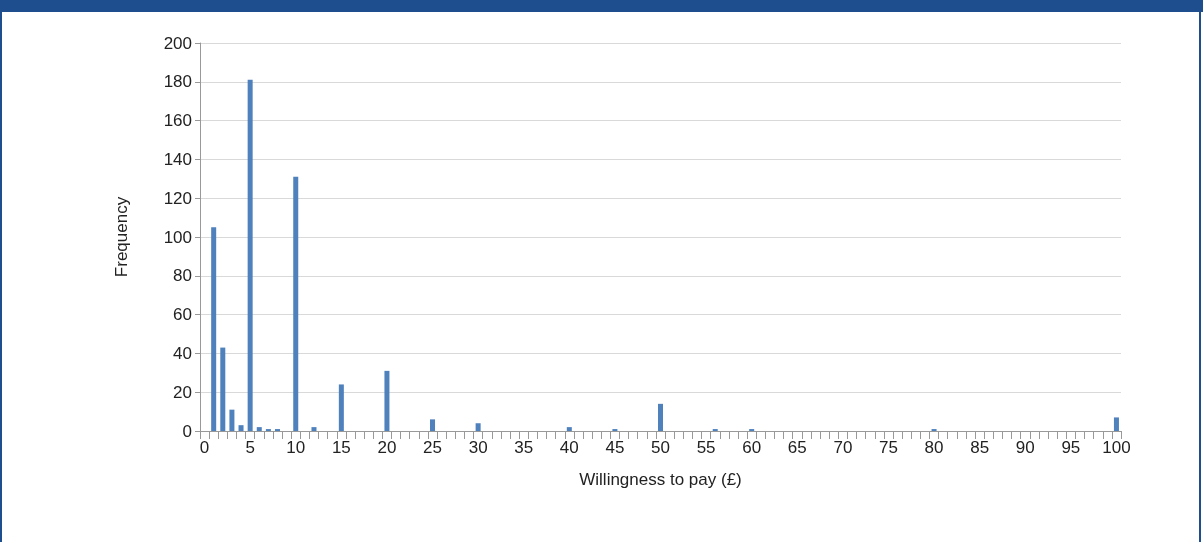 Image resolution: width=1203 pixels, height=542 pixels. What do you see at coordinates (524, 447) in the screenshot?
I see `x-tick-label: 35` at bounding box center [524, 447].